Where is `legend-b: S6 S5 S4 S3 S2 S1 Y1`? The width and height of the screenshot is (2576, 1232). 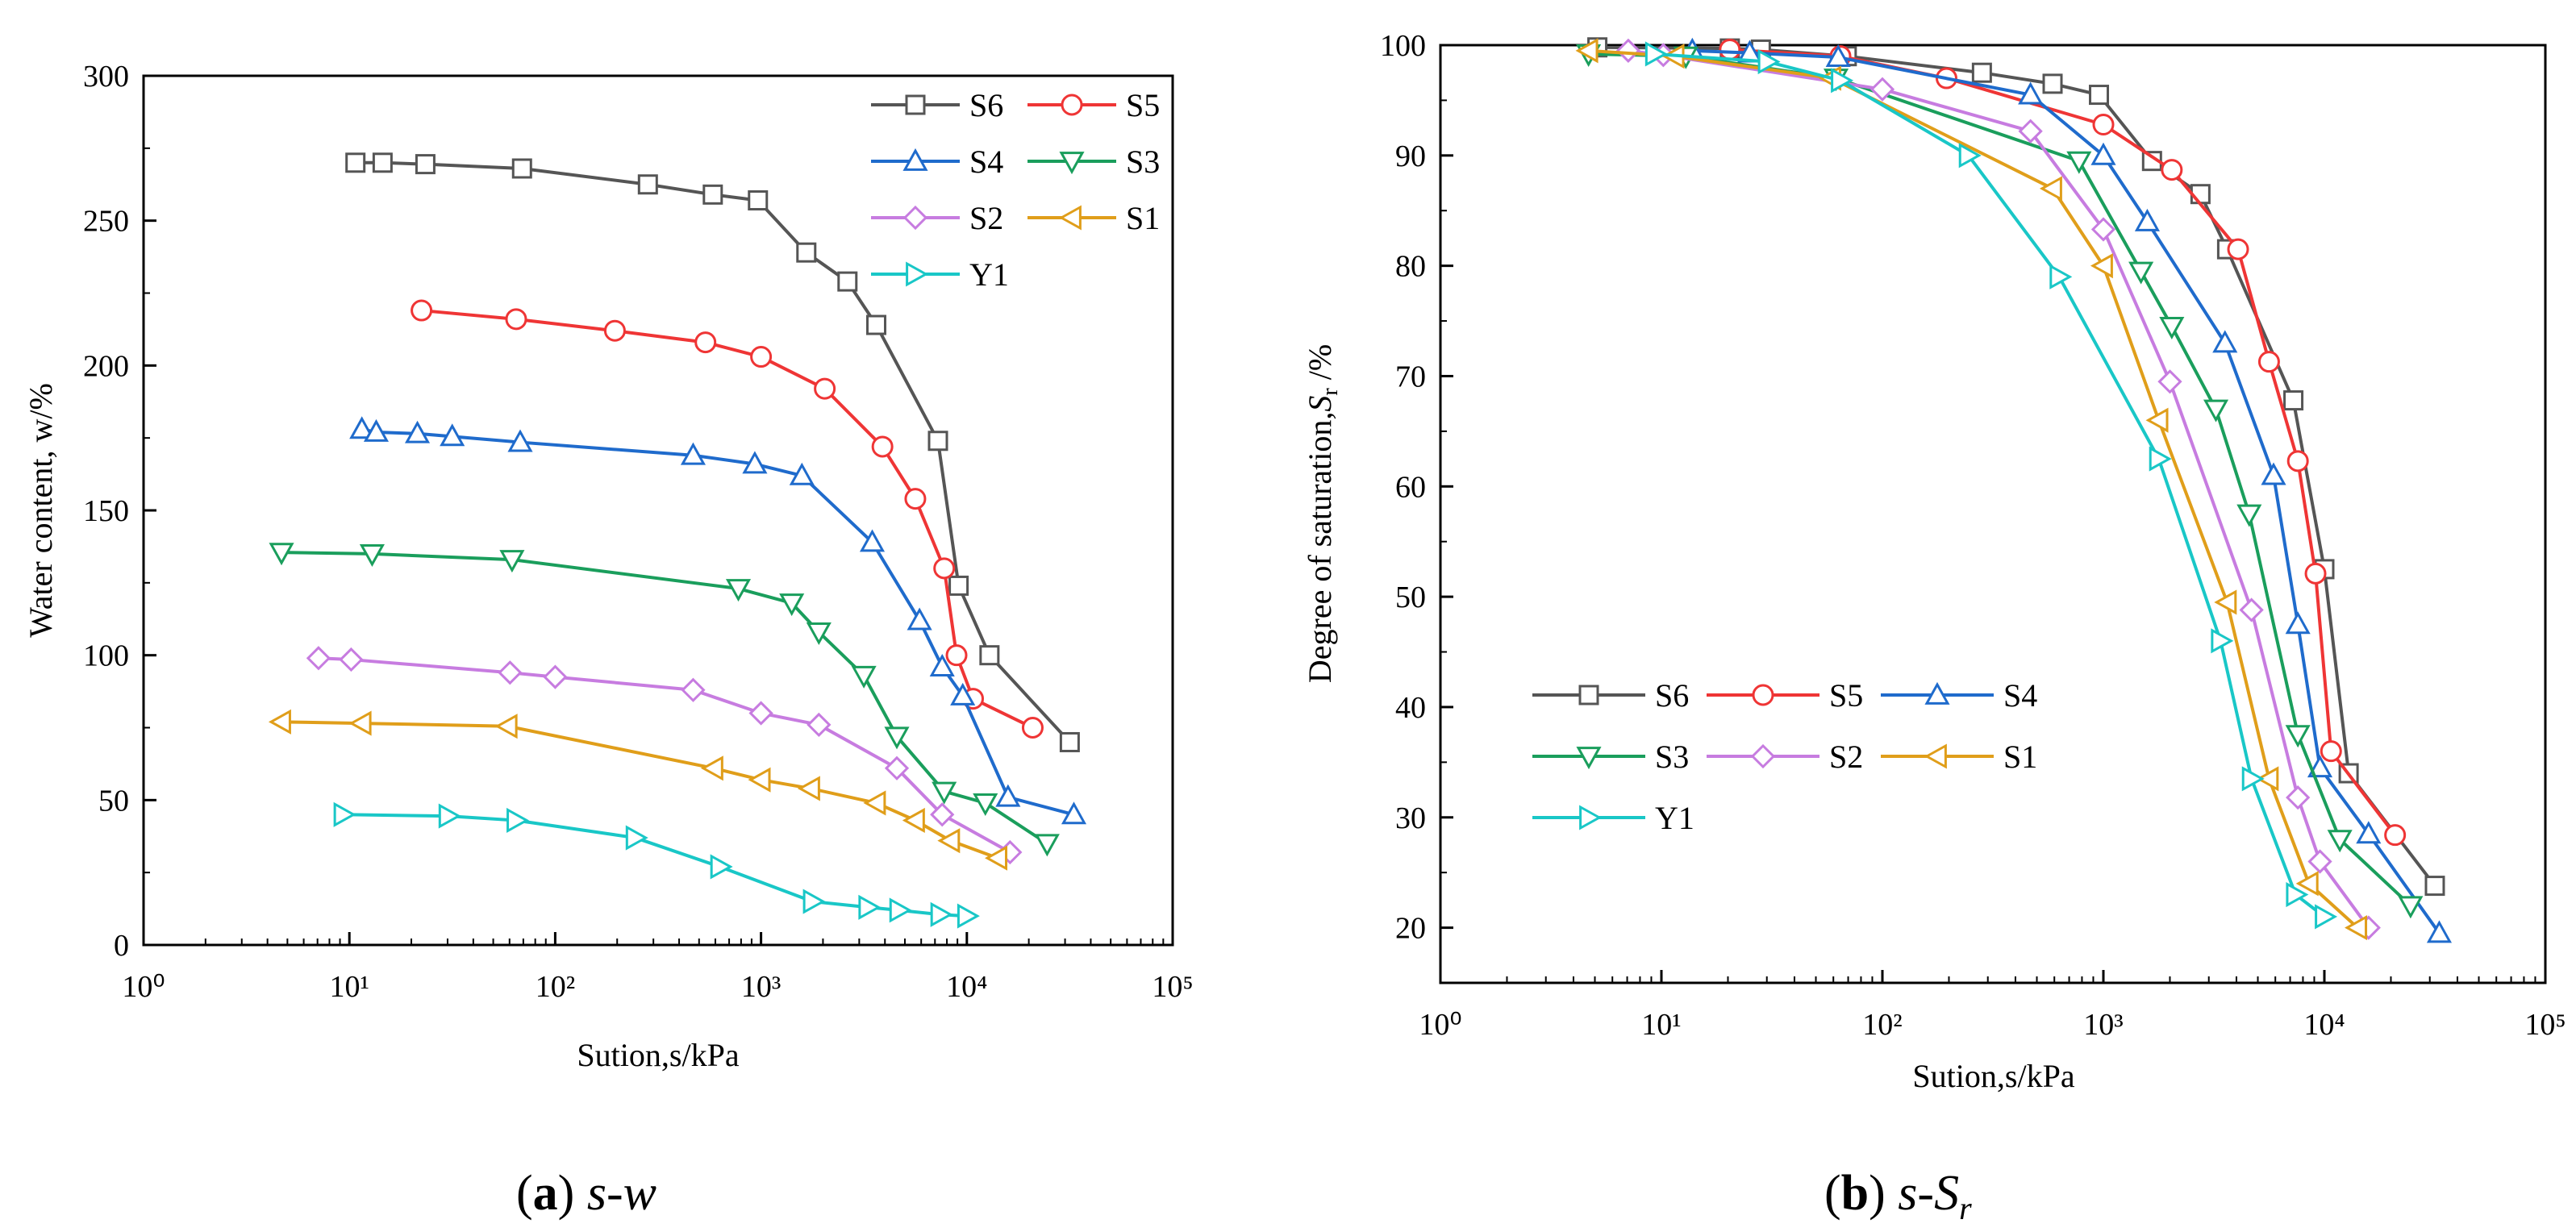
legend-b: S6 S5 S4 S3 S2 S1 Y1 is located at coordinates (1784, 756).